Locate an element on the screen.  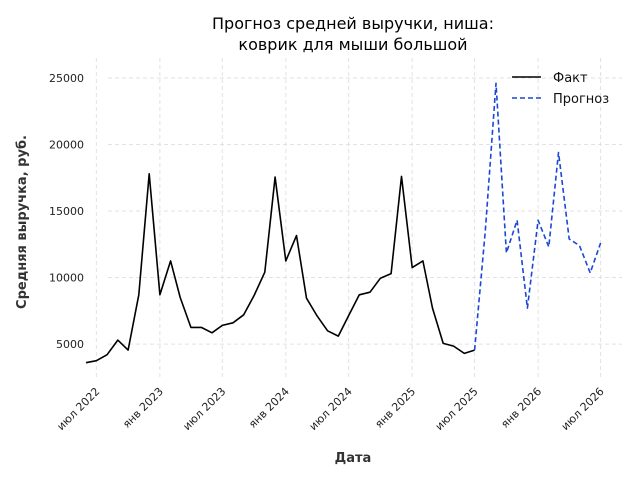
x-tick-label: июл 2024 is located at coordinates (331, 409).